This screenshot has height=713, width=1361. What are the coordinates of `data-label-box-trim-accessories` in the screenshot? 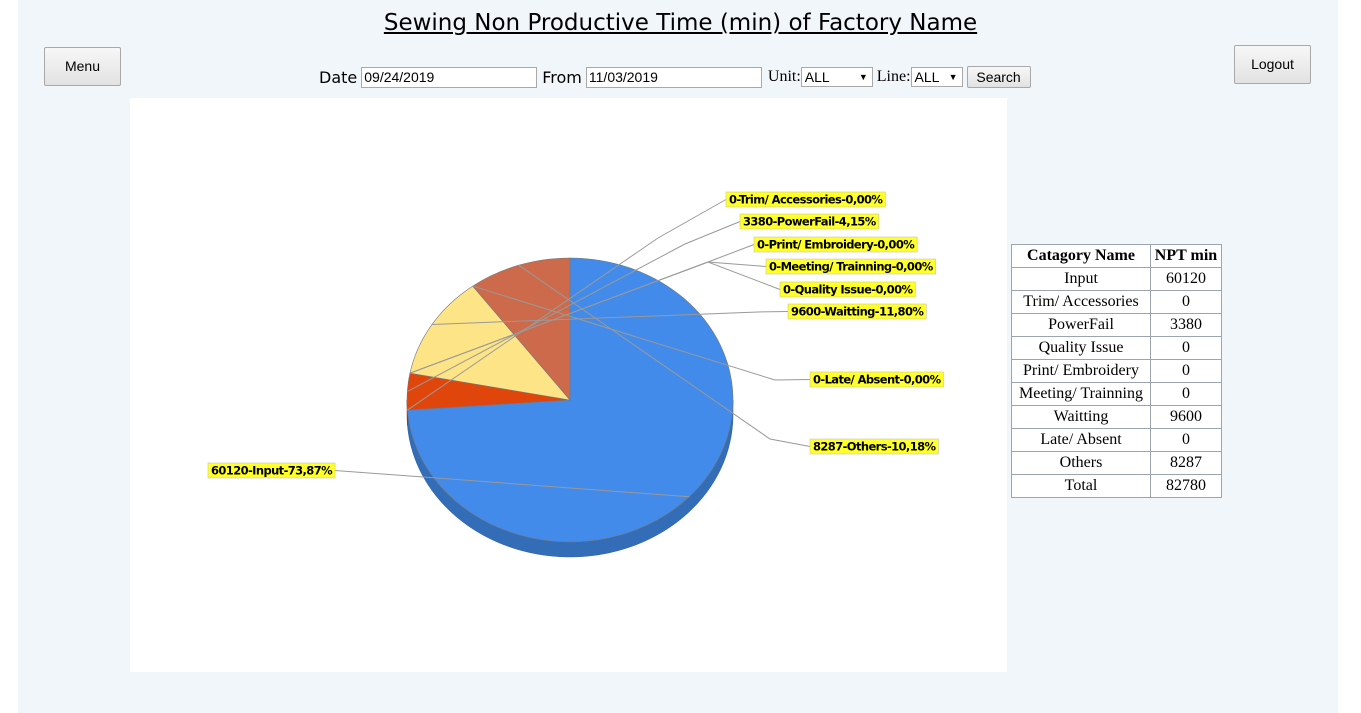 It's located at (805, 199).